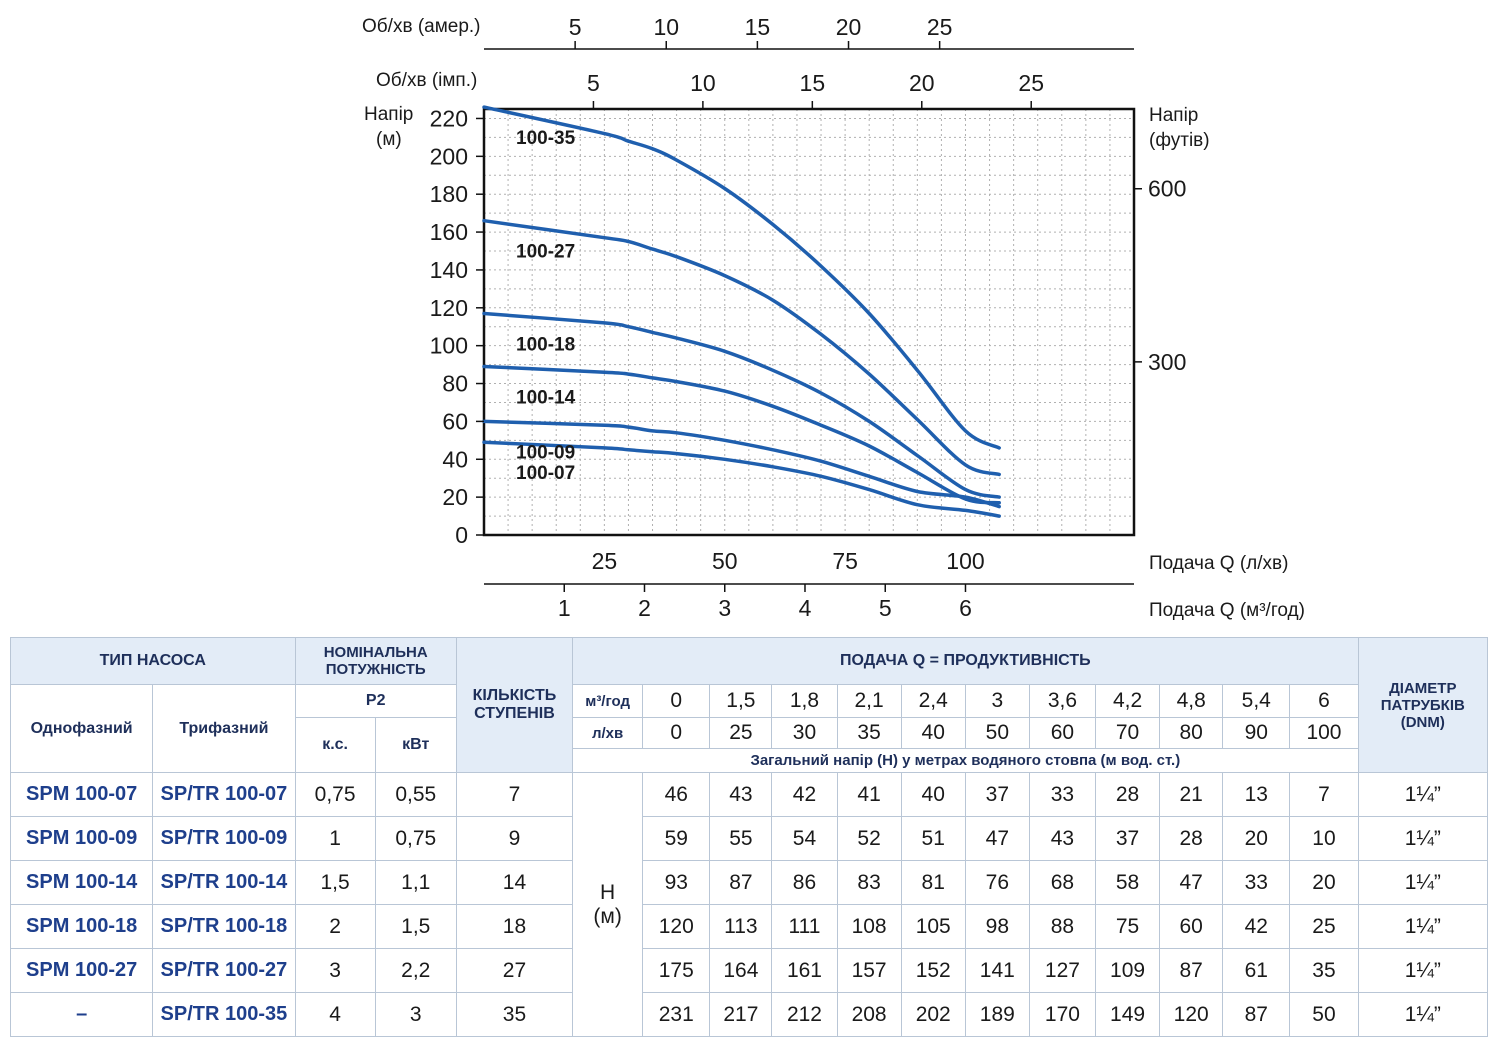 The image size is (1496, 1039). What do you see at coordinates (997, 970) in the screenshot?
I see `head-value: 141` at bounding box center [997, 970].